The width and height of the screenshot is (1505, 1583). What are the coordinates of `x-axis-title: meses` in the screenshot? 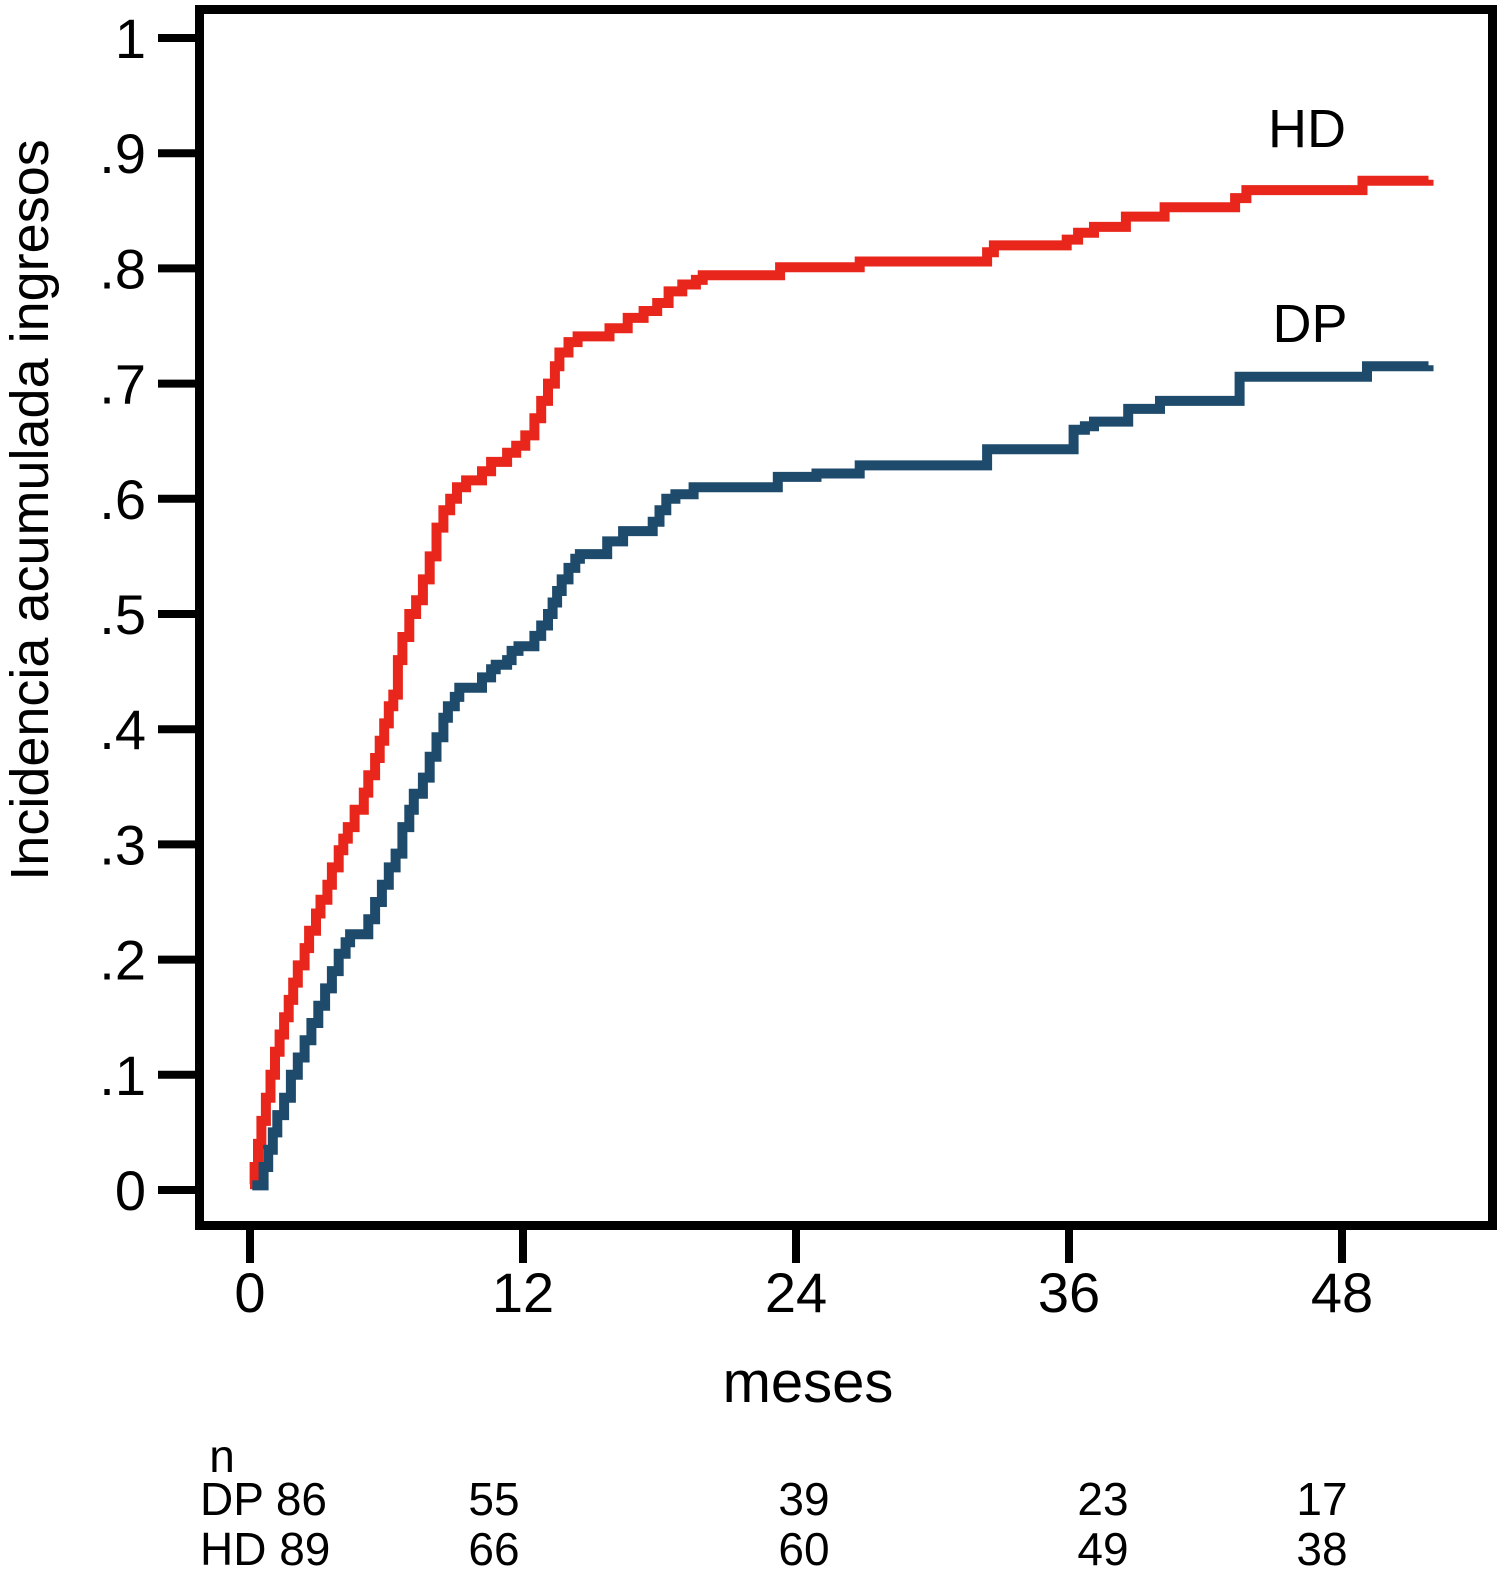 It's located at (808, 1382).